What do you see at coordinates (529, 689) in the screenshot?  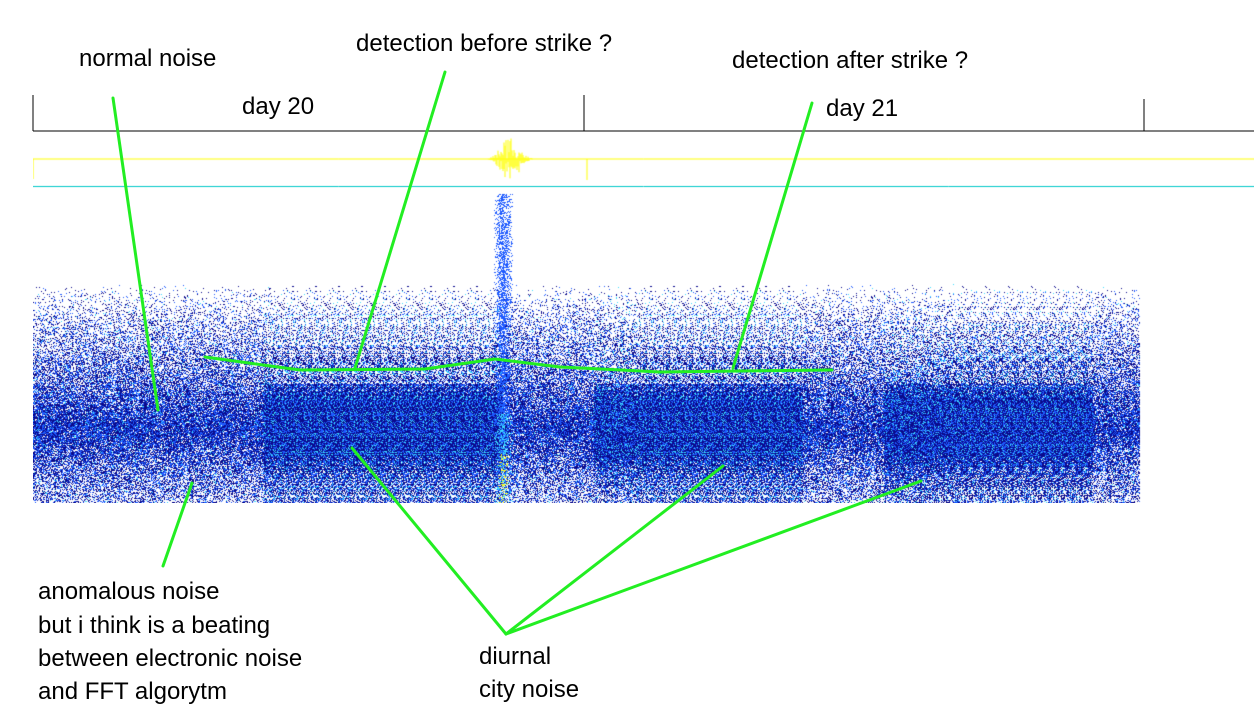 I see `diurnal-line-2: city noise` at bounding box center [529, 689].